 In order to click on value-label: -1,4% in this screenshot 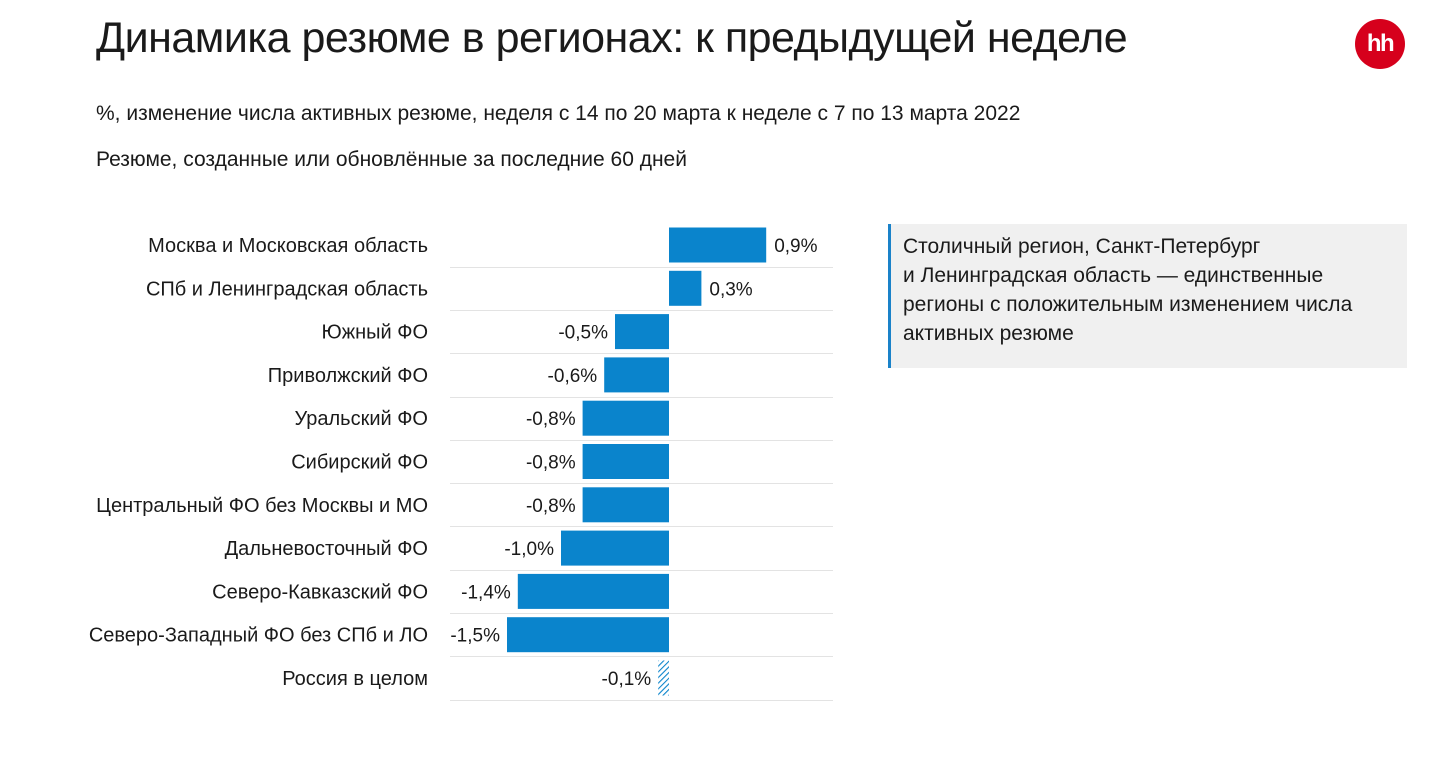, I will do `click(486, 592)`.